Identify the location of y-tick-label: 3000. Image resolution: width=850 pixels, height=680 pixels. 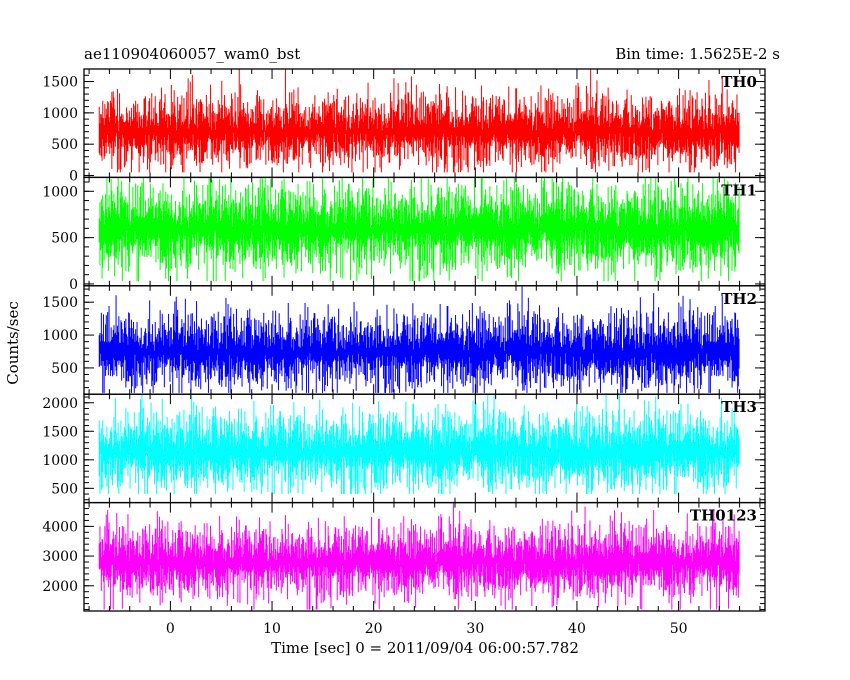
(60, 557).